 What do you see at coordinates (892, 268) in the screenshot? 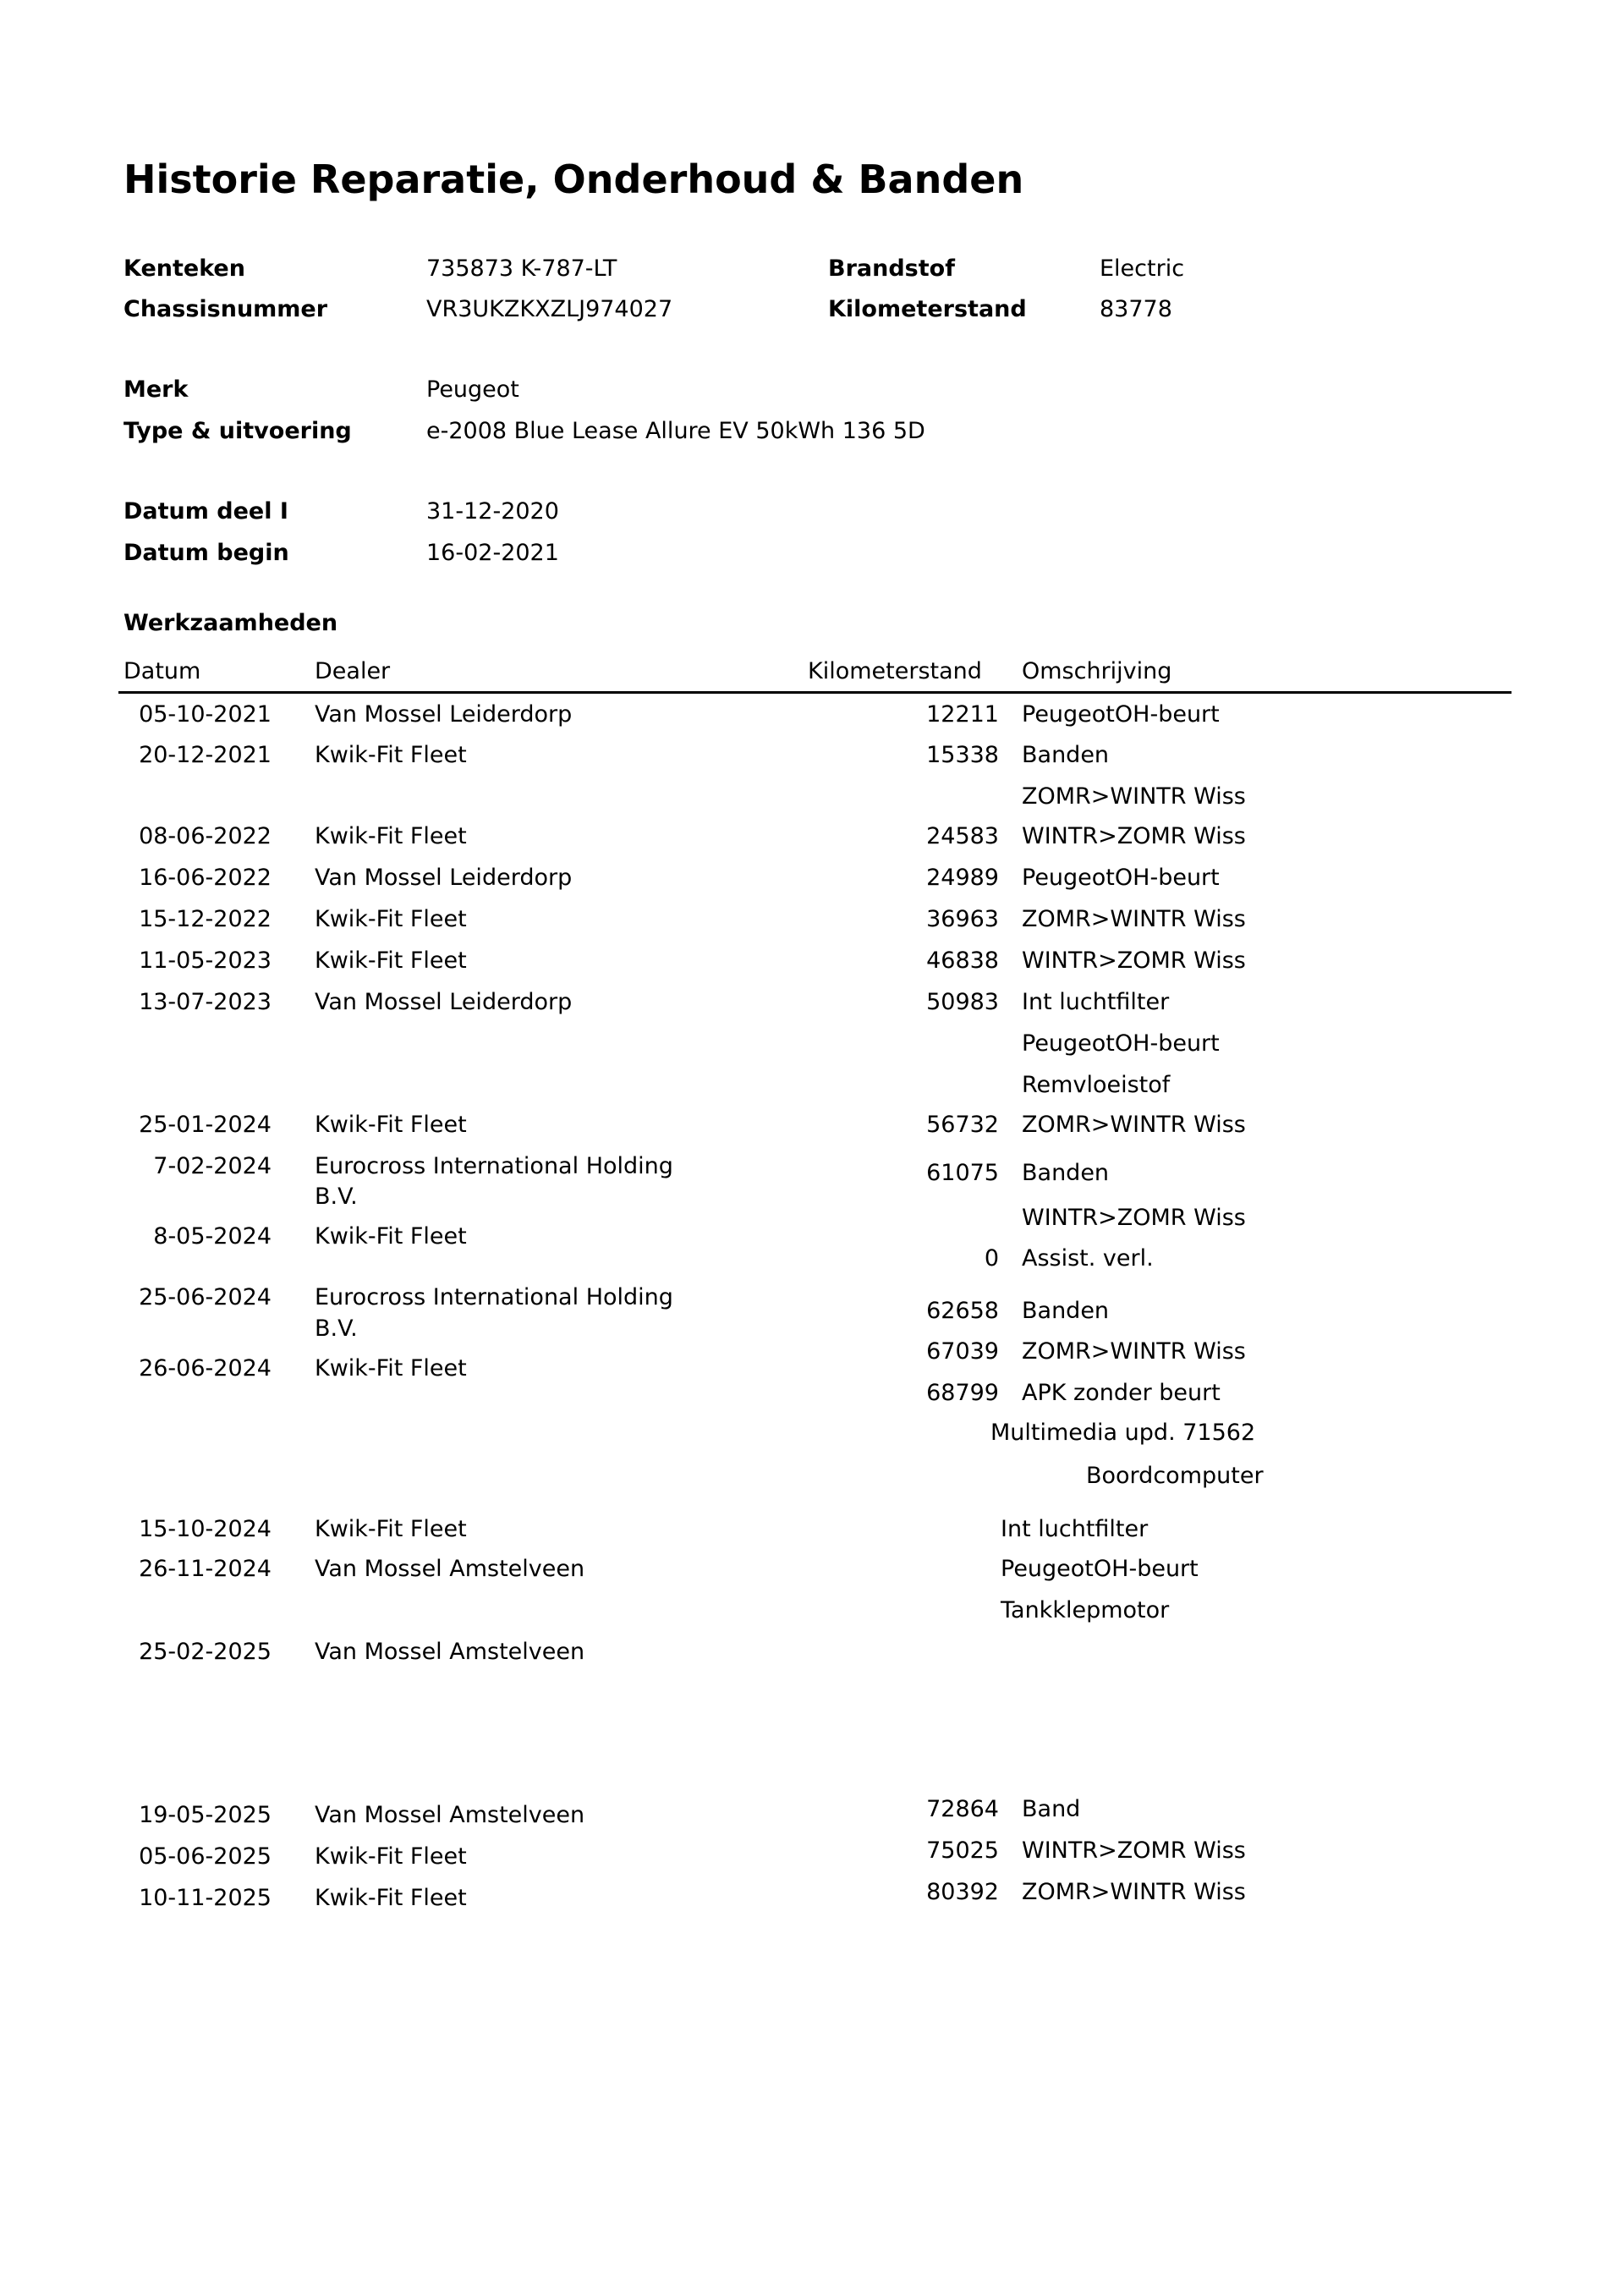
I see `brandstof-label: Brandstof` at bounding box center [892, 268].